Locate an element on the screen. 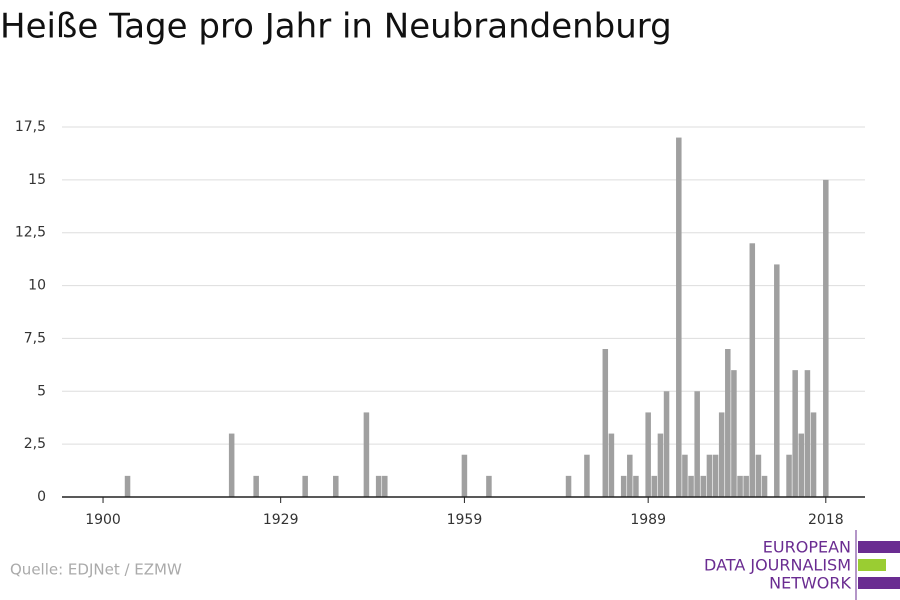  logo-text: EUROPEAN is located at coordinates (807, 547).